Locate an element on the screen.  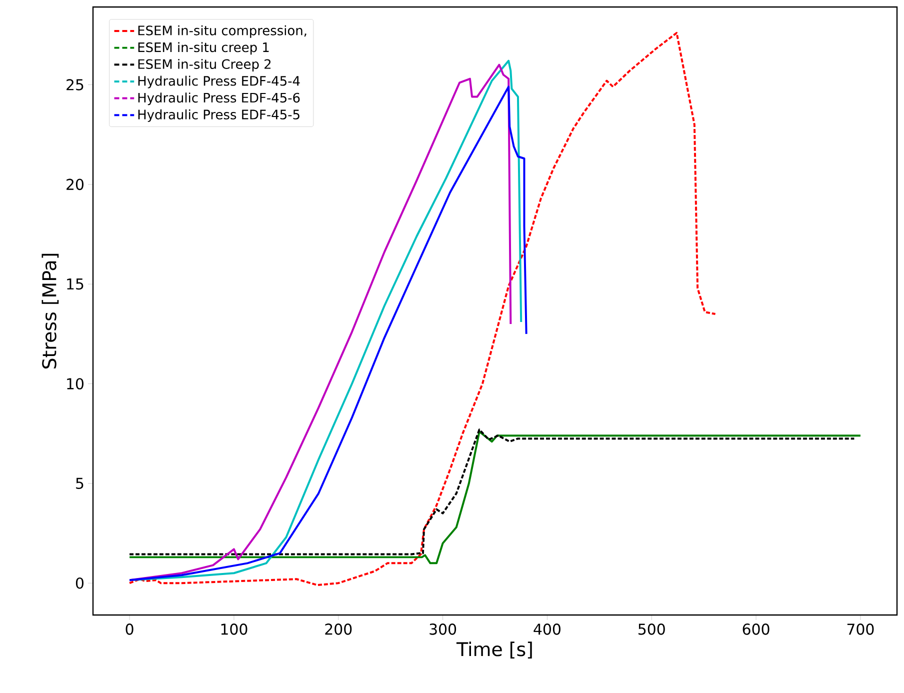
y-tick-label: 10 is located at coordinates (75, 384).